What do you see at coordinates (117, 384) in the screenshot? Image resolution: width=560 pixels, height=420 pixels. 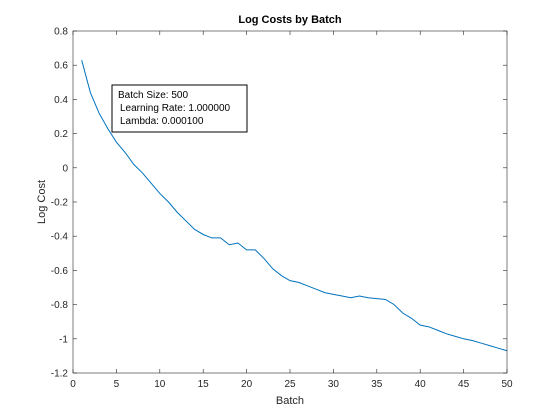 I see `x-tick-label: 5` at bounding box center [117, 384].